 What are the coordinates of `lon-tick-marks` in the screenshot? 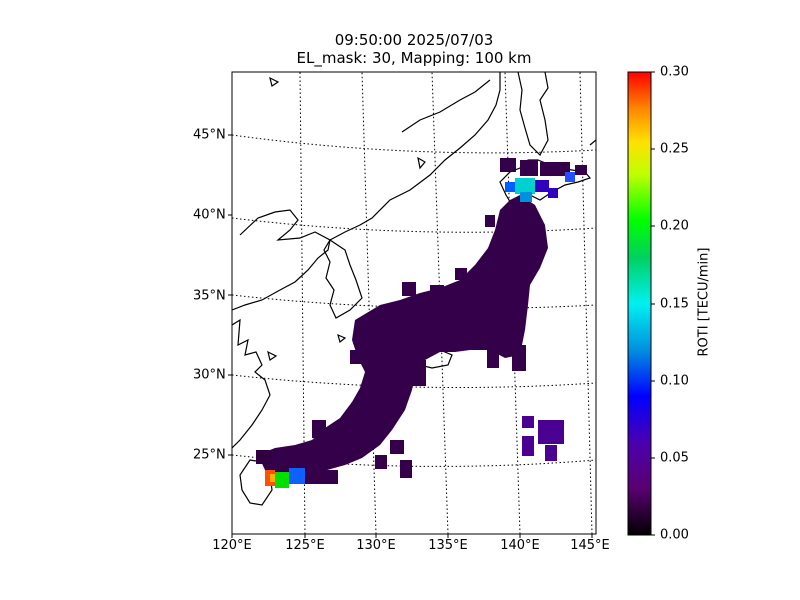 It's located at (412, 536).